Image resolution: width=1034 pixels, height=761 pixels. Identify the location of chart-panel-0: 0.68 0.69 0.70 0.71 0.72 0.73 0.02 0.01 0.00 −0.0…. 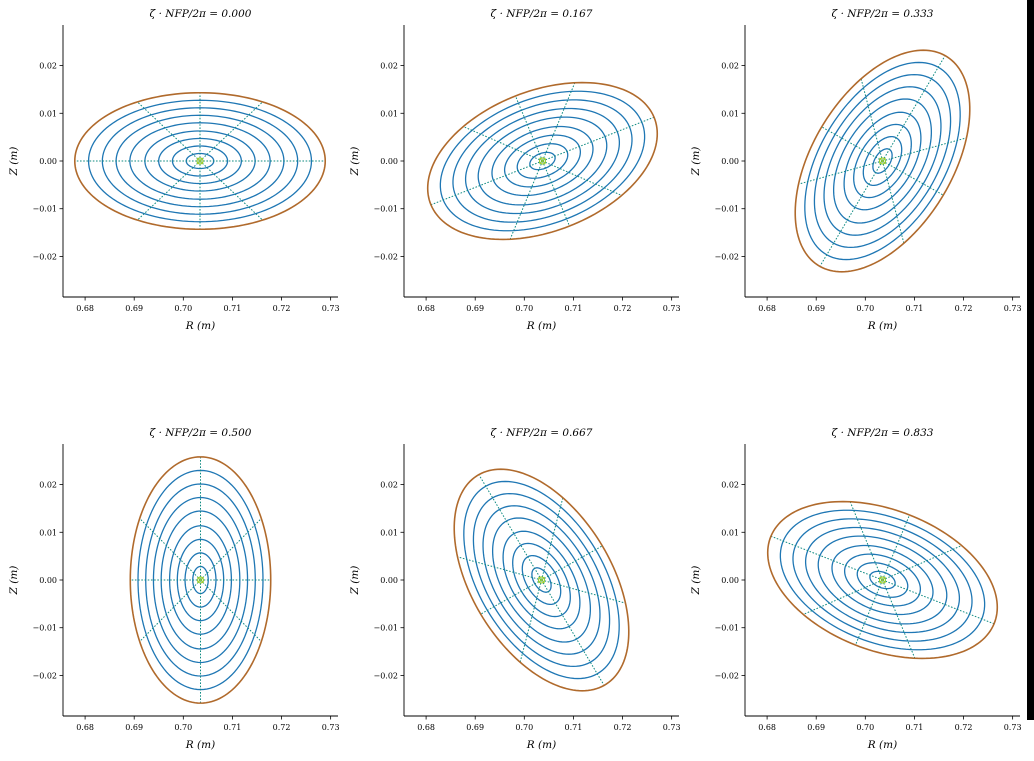
(174, 170).